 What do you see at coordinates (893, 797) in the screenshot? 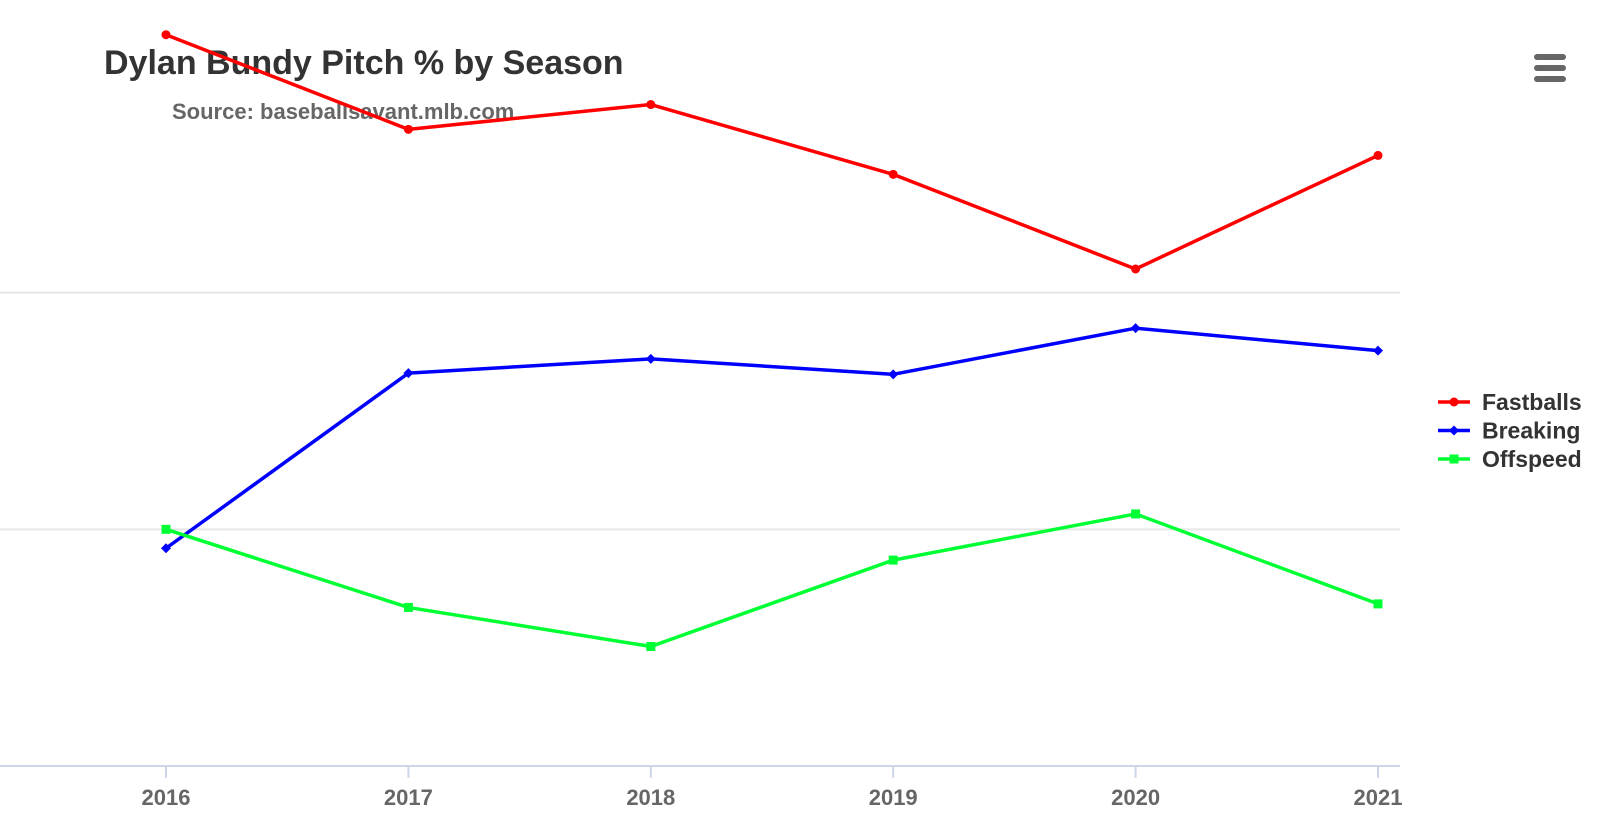
I see `x-tick-label: 2019` at bounding box center [893, 797].